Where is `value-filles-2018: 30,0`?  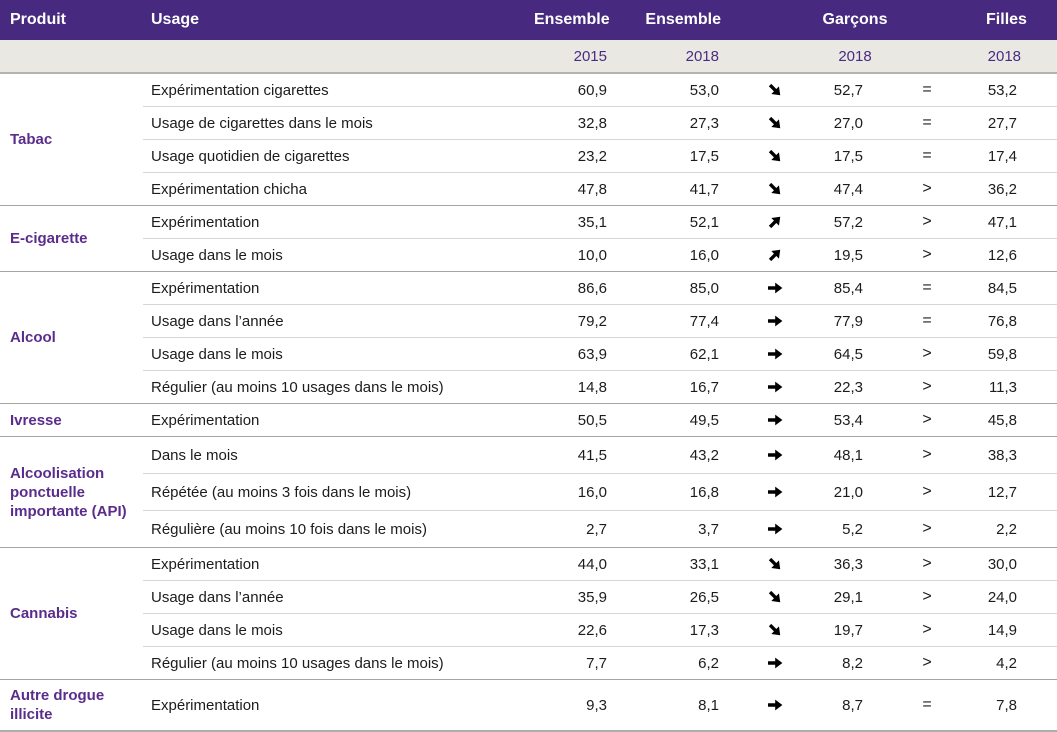
value-filles-2018: 30,0 is located at coordinates (1004, 564).